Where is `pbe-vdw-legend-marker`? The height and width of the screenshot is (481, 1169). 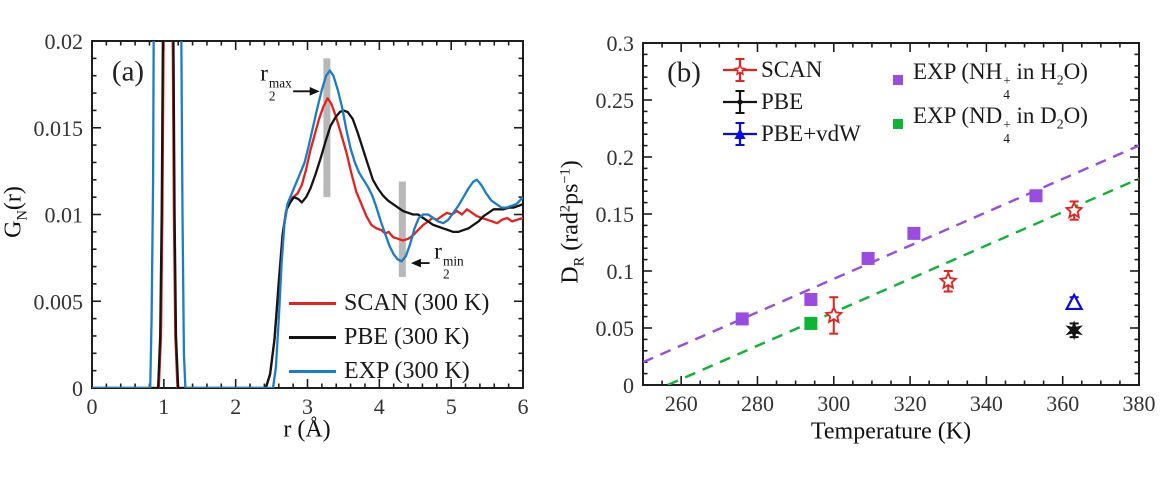
pbe-vdw-legend-marker is located at coordinates (740, 134).